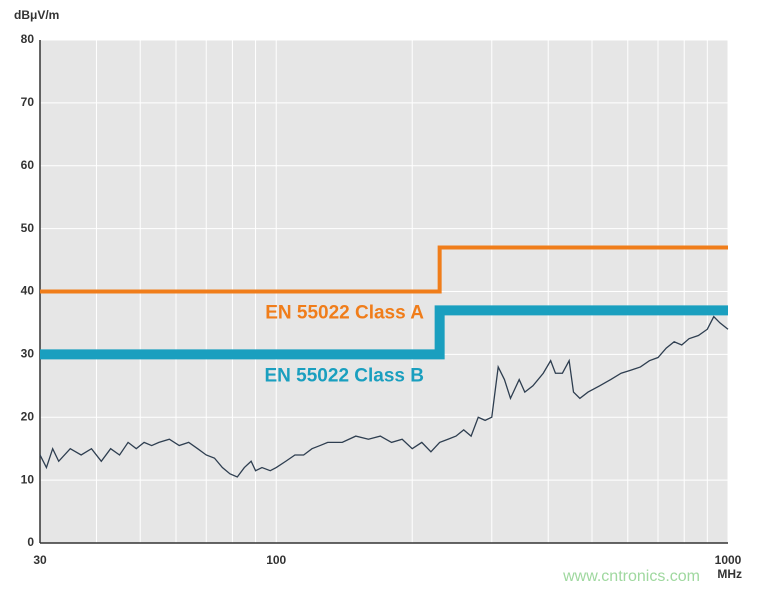  What do you see at coordinates (30, 542) in the screenshot?
I see `y-tick-label: 0` at bounding box center [30, 542].